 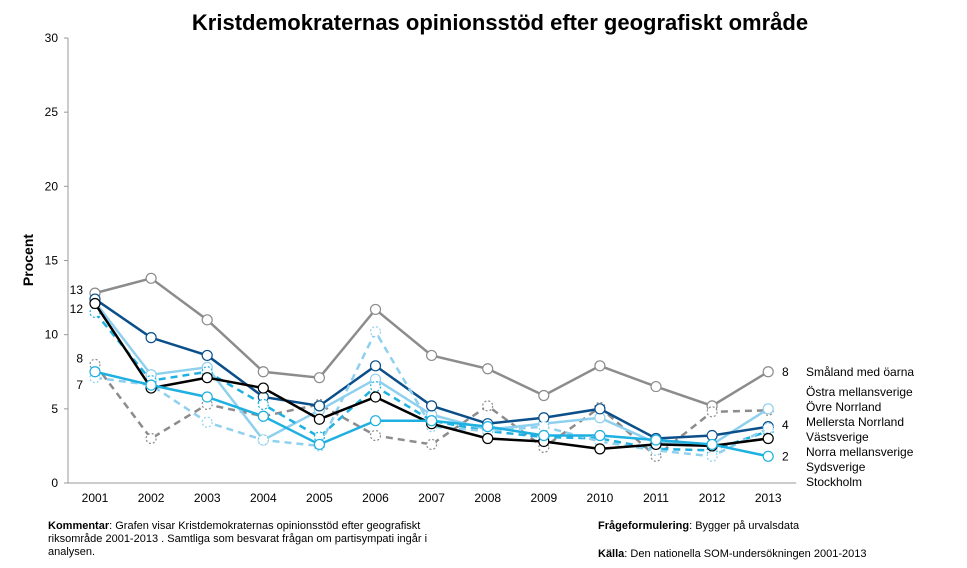 I want to click on legend-label: Stockholm, so click(x=834, y=482).